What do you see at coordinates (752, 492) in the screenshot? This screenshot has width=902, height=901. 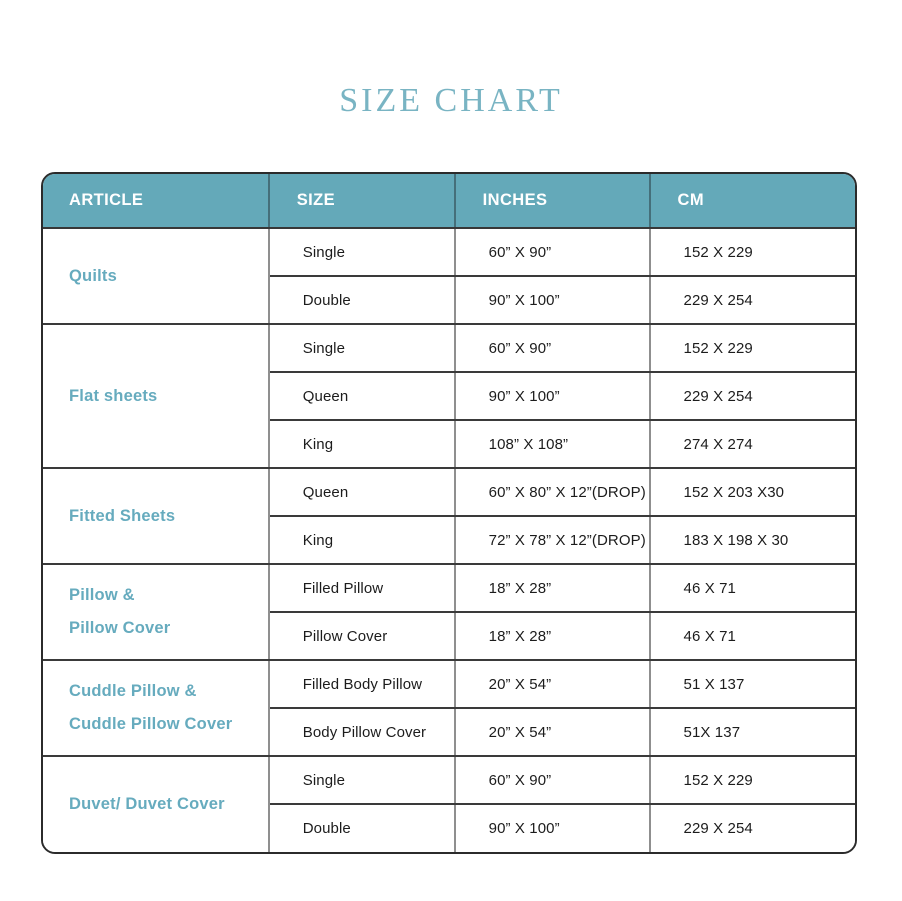 I see `cm-cell: 152 X 203 X30` at bounding box center [752, 492].